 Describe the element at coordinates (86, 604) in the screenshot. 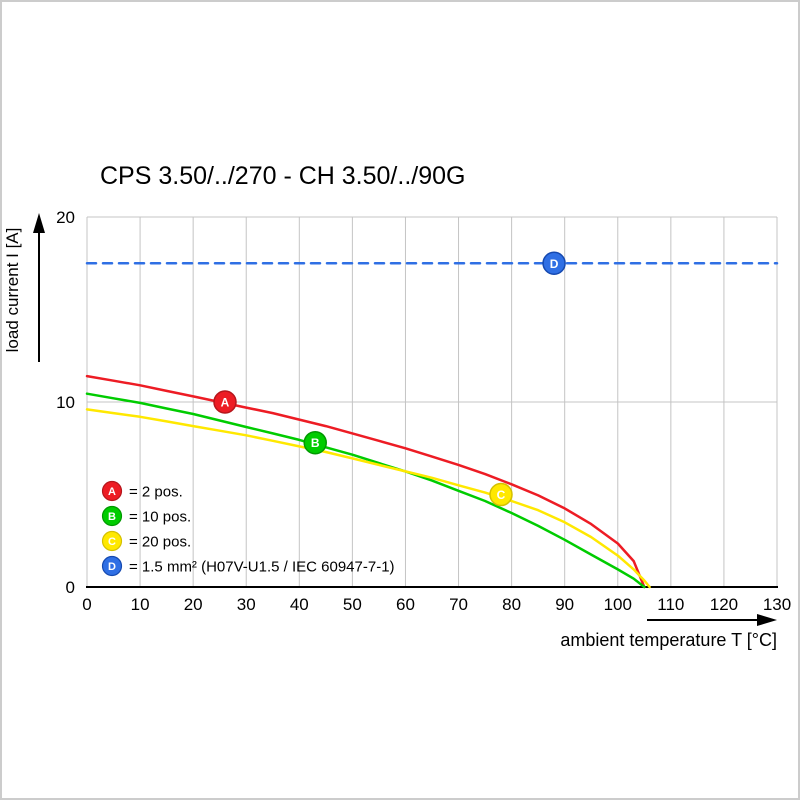

I see `x-tick-label-0: 0` at that location.